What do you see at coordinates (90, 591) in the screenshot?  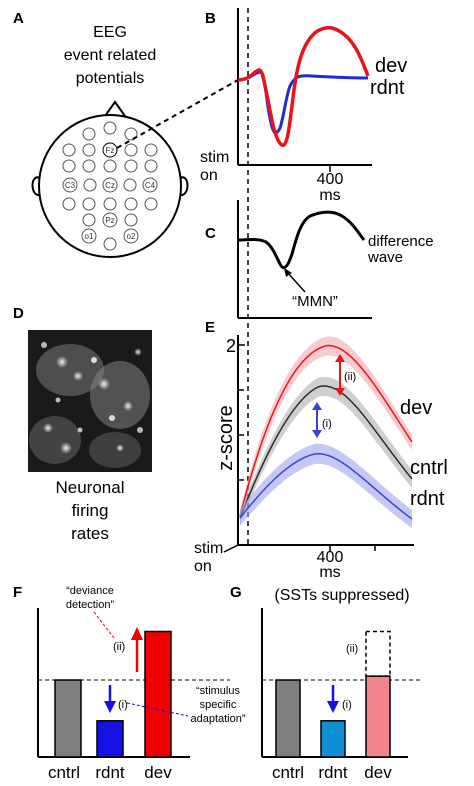 I see `deviance-annotation-1: “deviance` at bounding box center [90, 591].